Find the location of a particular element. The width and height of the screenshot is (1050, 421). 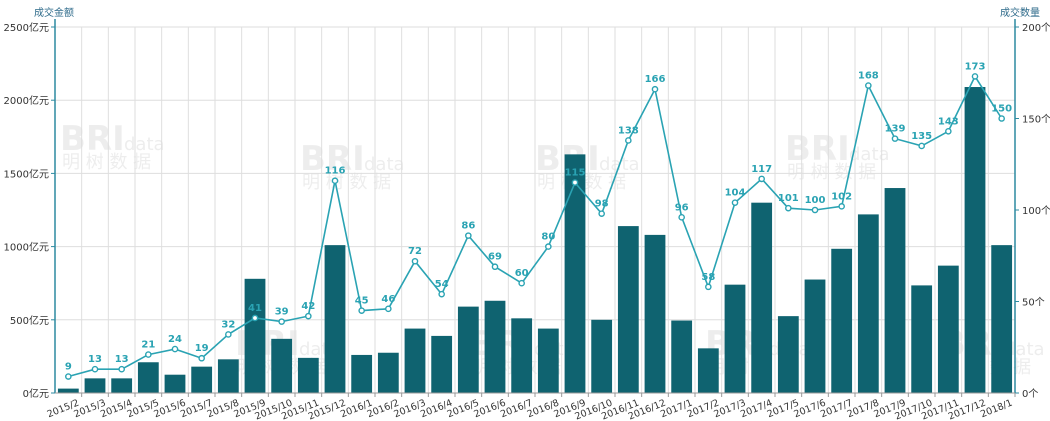

right-tick-label: 100个 is located at coordinates (1036, 211).